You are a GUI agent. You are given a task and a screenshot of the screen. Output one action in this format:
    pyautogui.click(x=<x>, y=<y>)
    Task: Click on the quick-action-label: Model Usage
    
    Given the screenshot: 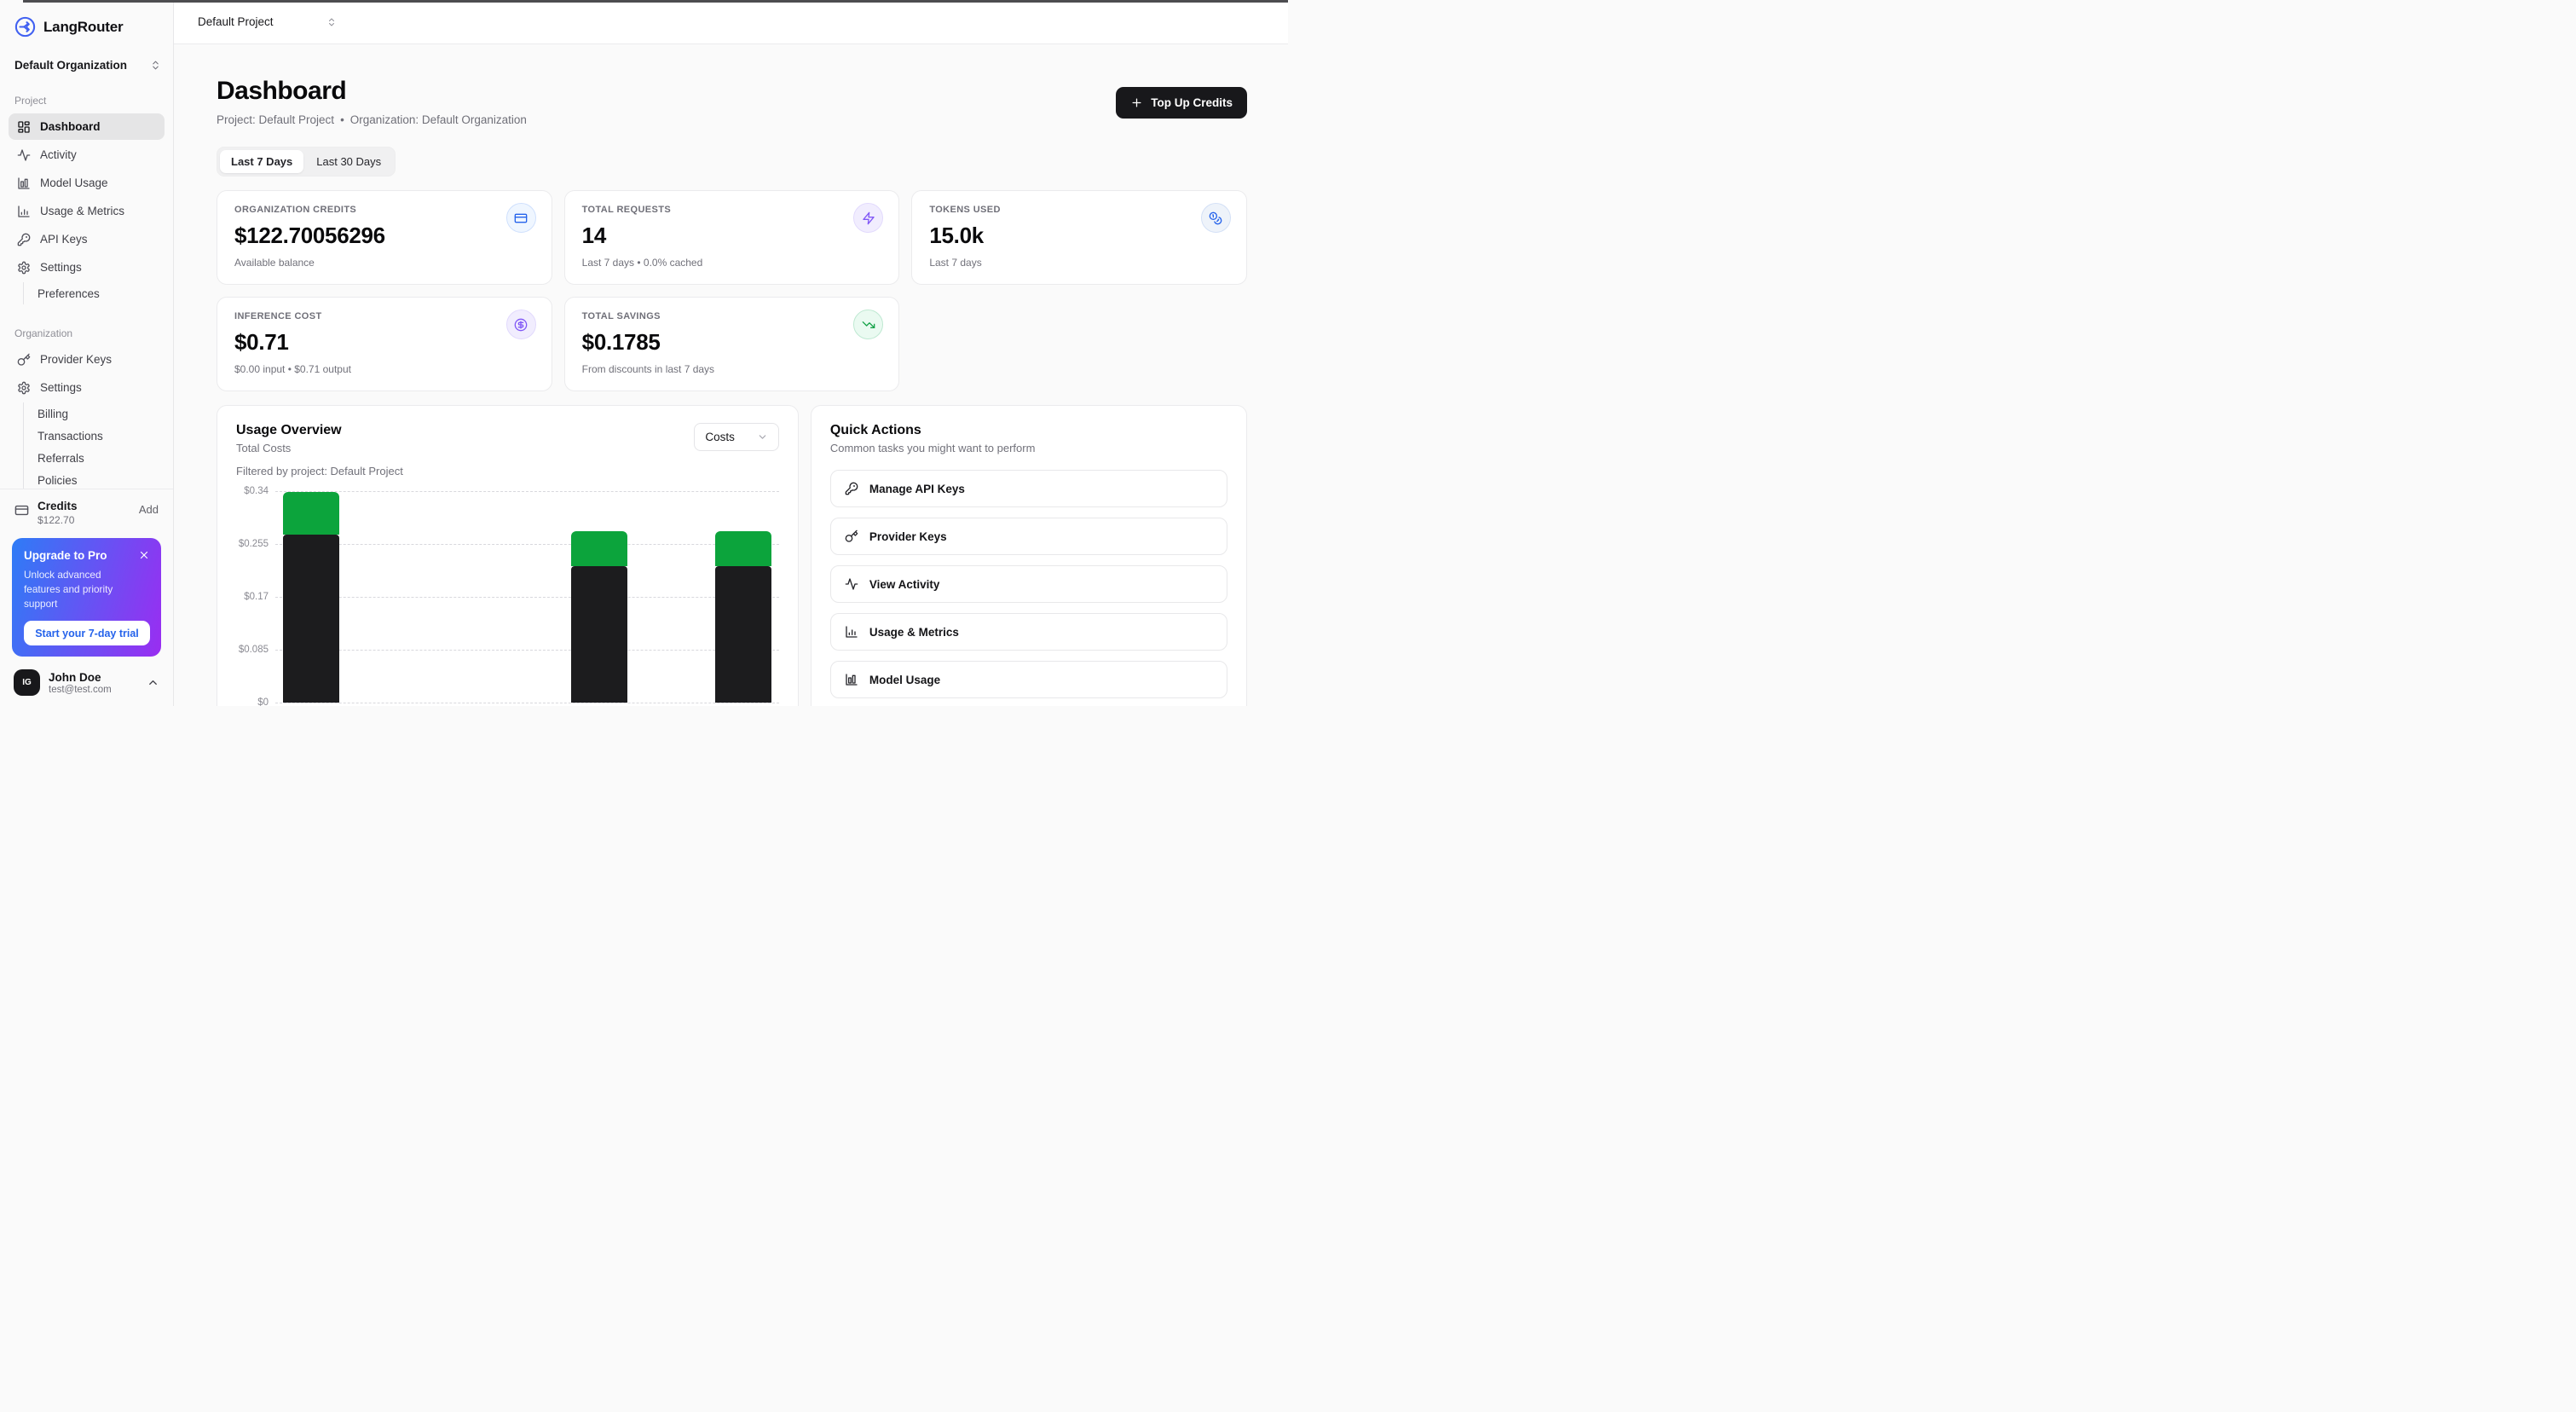 What is the action you would take?
    pyautogui.click(x=905, y=679)
    